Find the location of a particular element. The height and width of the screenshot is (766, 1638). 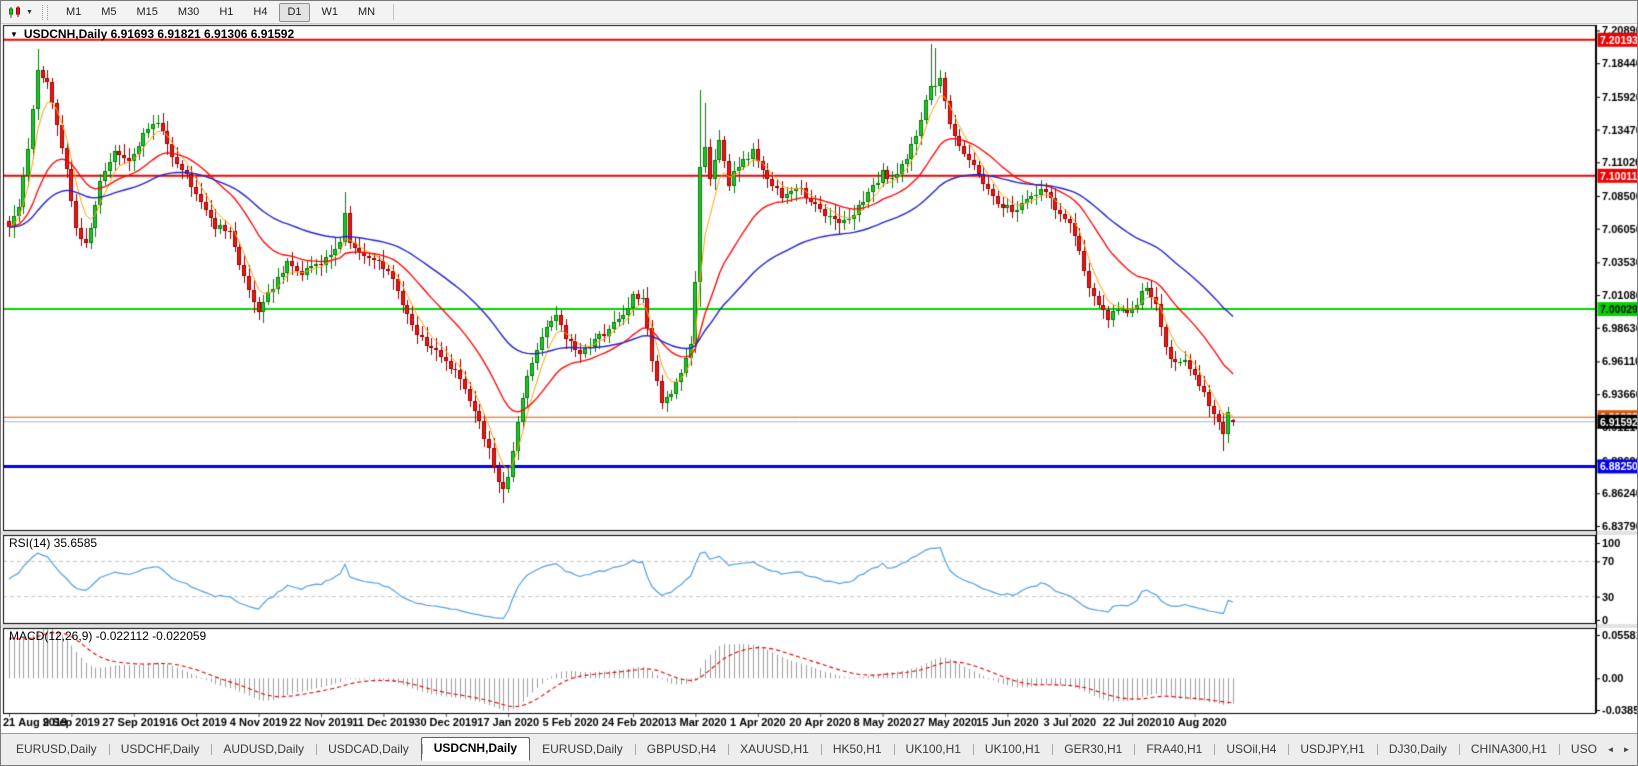

chart-type-icon is located at coordinates (15, 12).